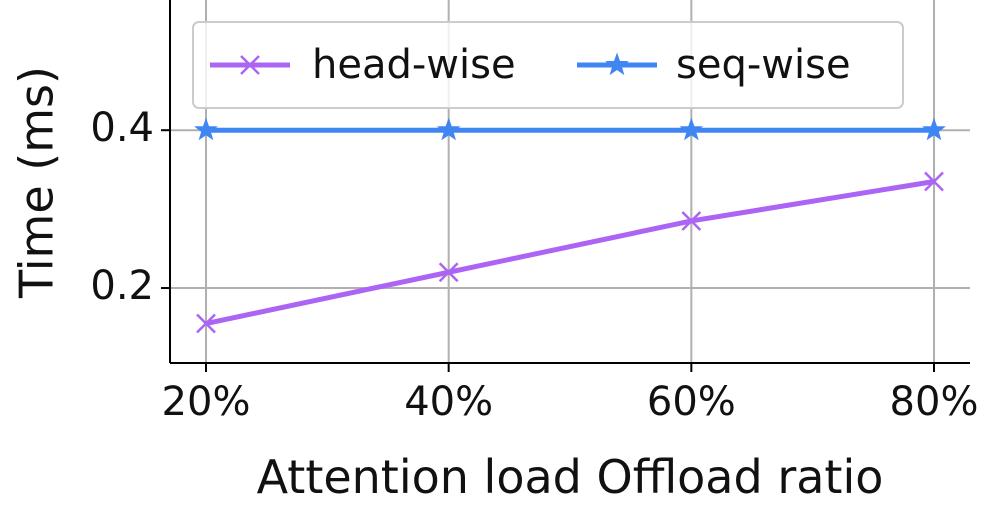  Describe the element at coordinates (570, 477) in the screenshot. I see `x-axis-label: Attention load Offload ratio` at that location.